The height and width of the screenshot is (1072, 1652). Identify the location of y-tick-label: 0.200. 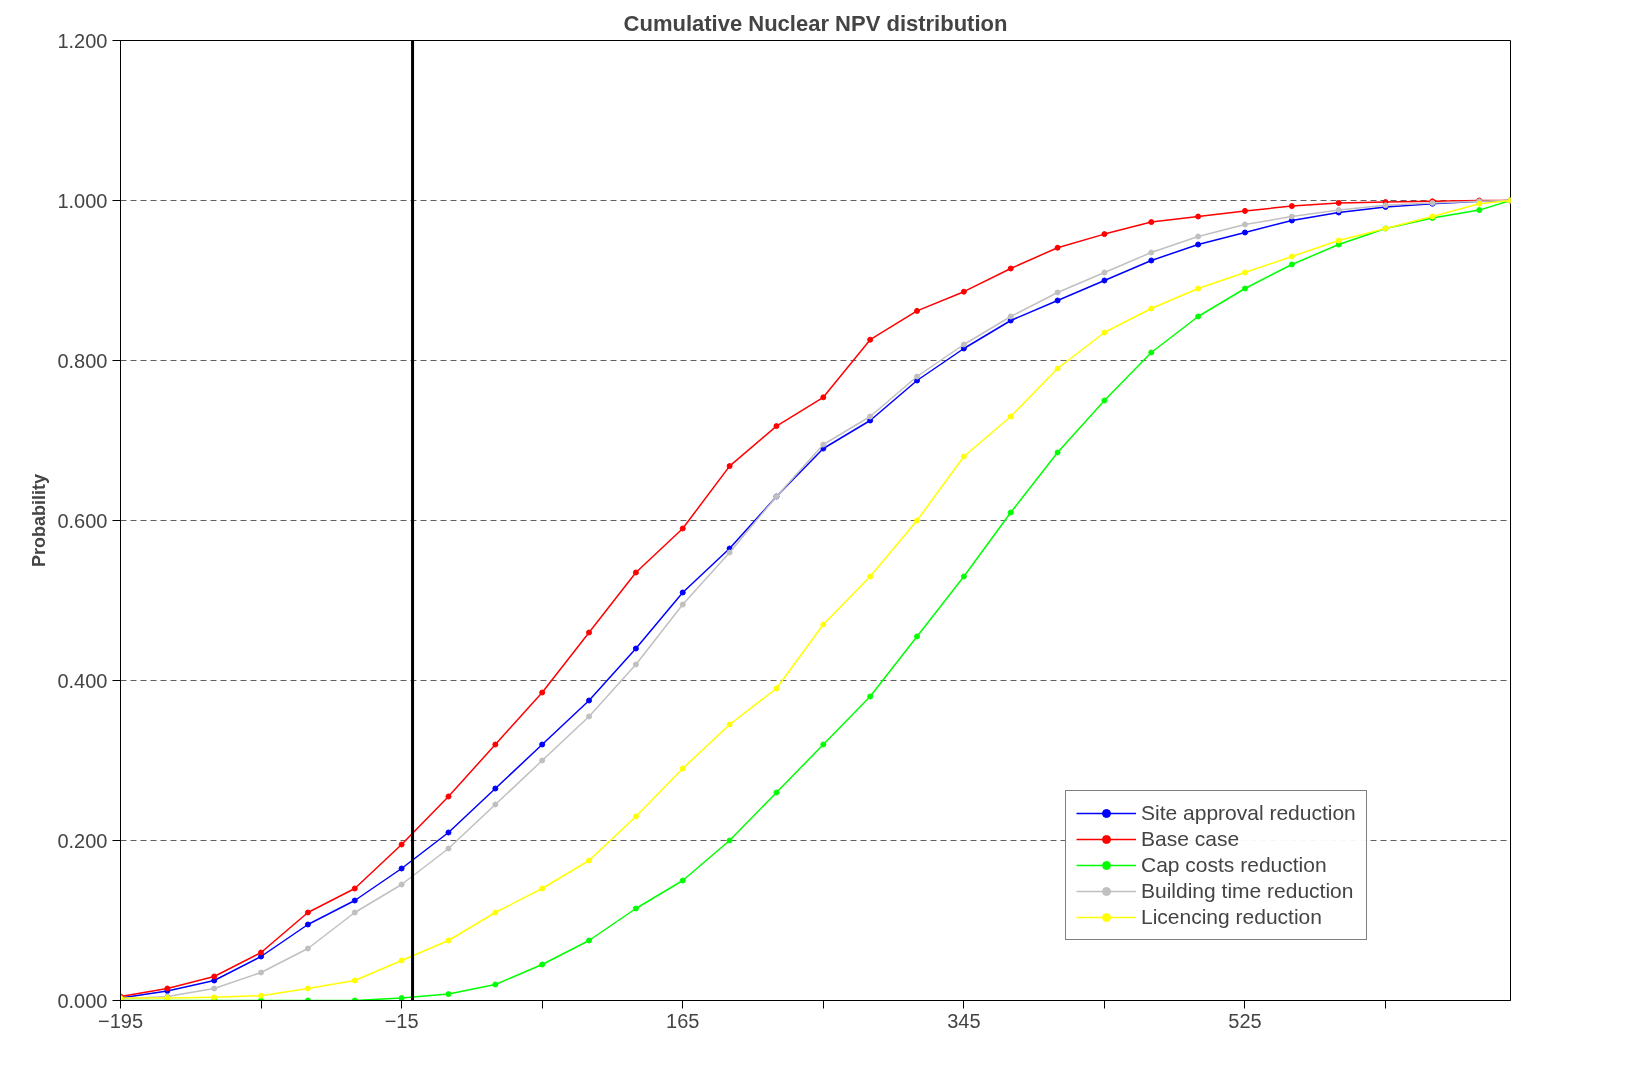
(82, 840).